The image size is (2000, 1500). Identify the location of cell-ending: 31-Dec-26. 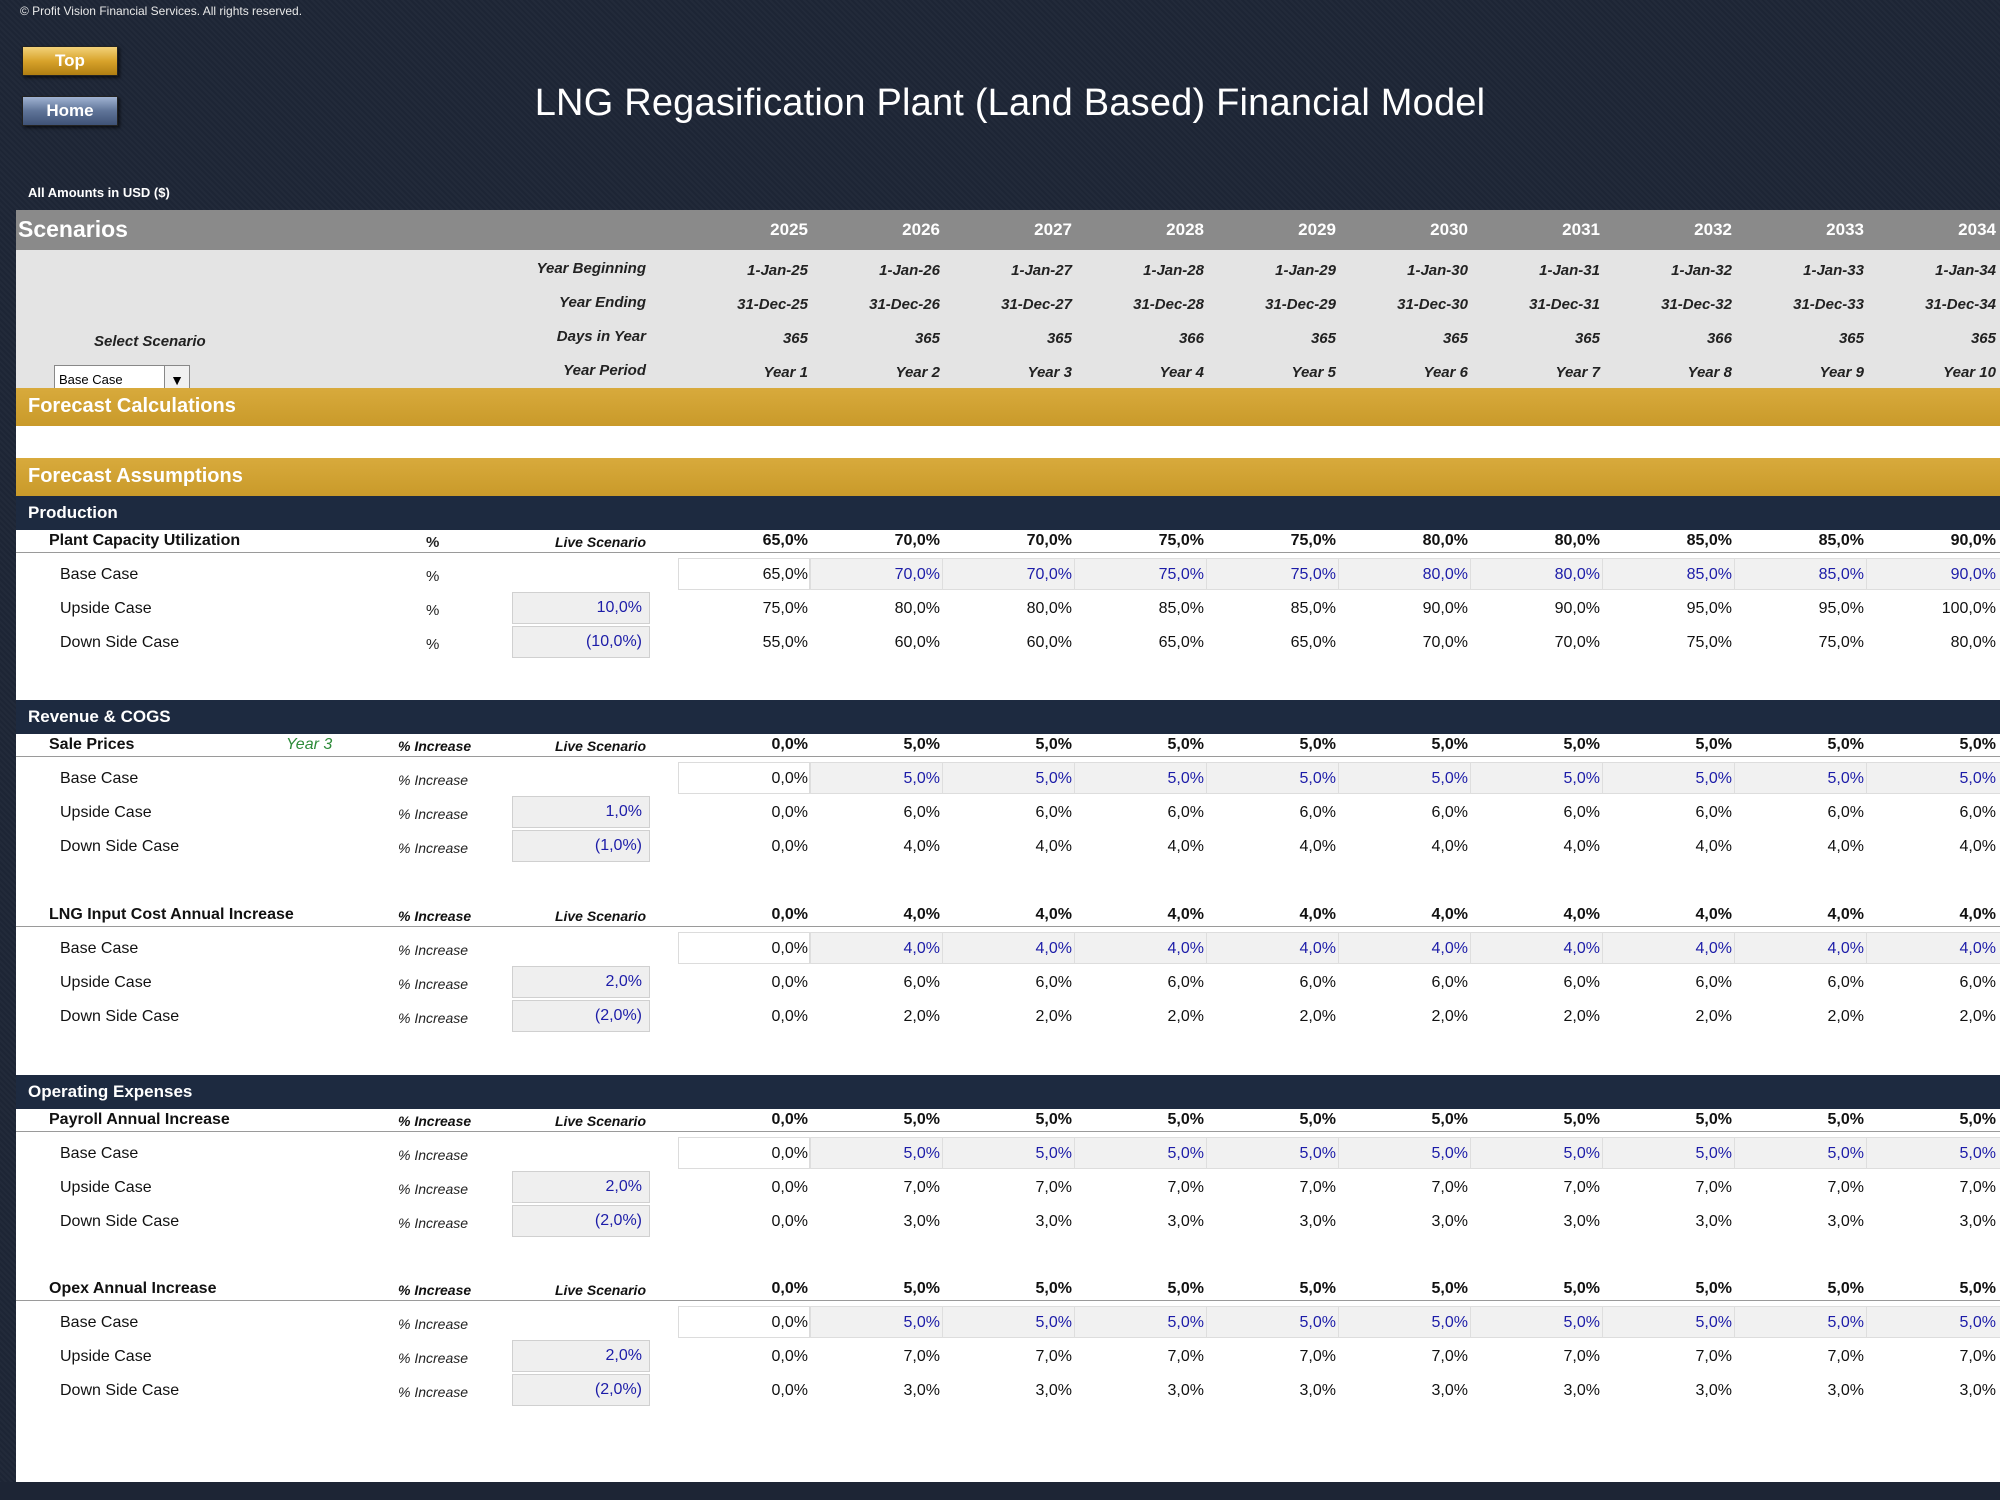
(904, 304).